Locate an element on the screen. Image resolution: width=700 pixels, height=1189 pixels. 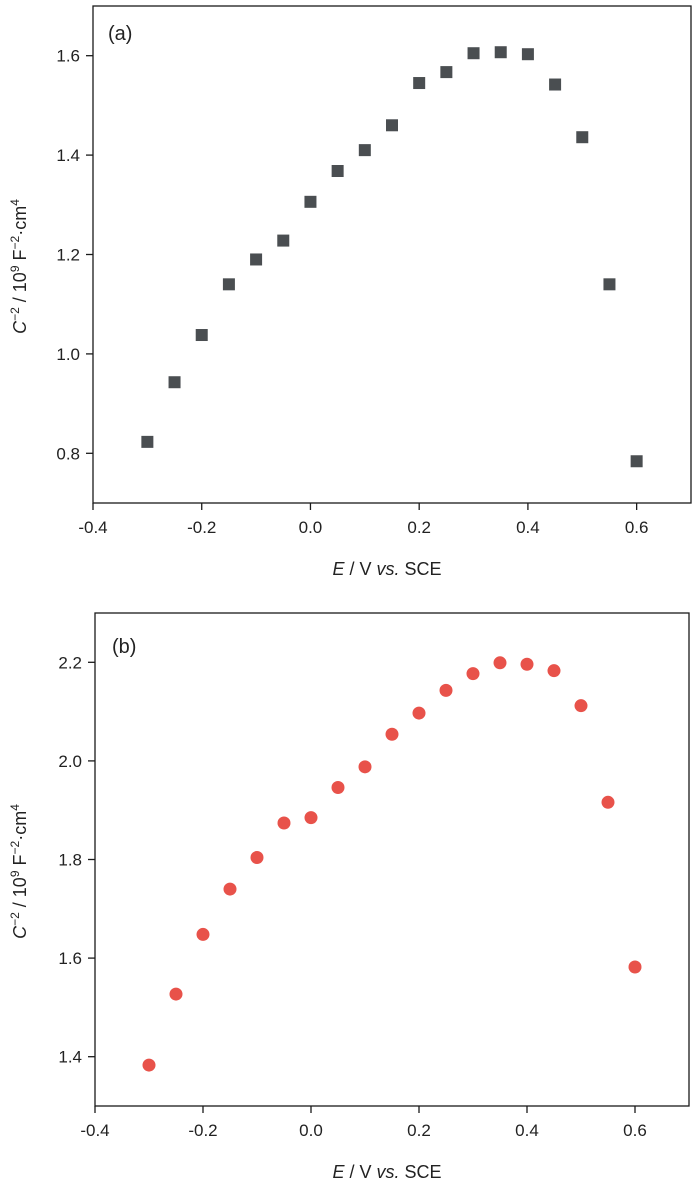
y-tick-label: 2.2 is located at coordinates (70, 662).